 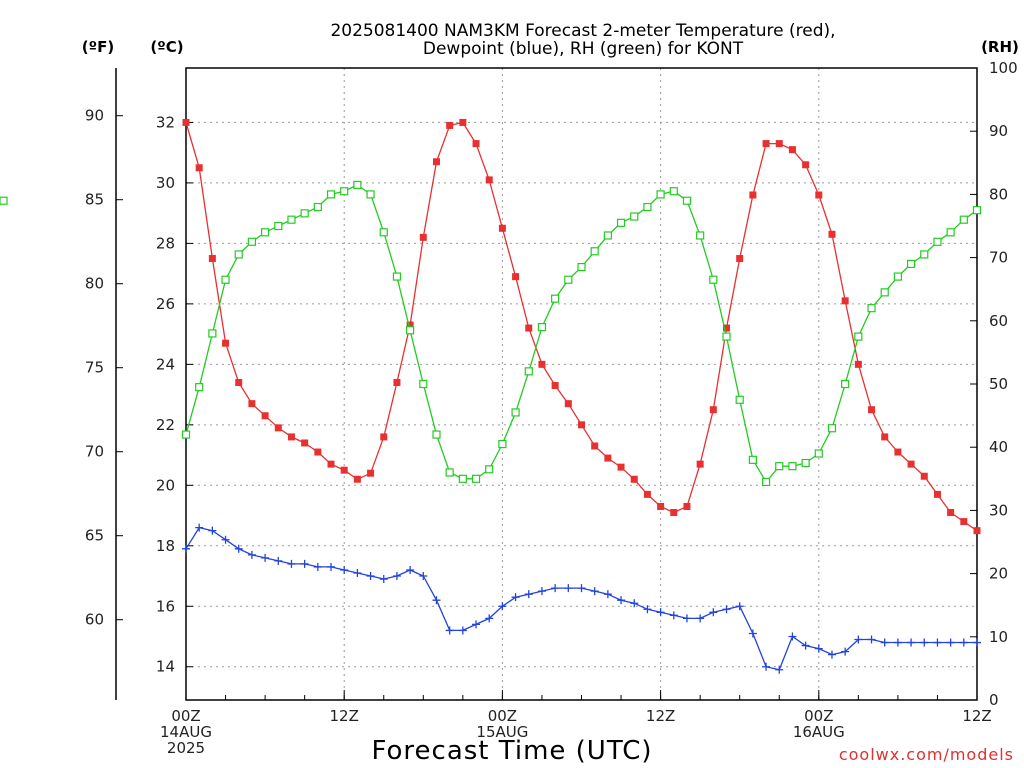 I want to click on rh-tick-label: 90, so click(x=998, y=131).